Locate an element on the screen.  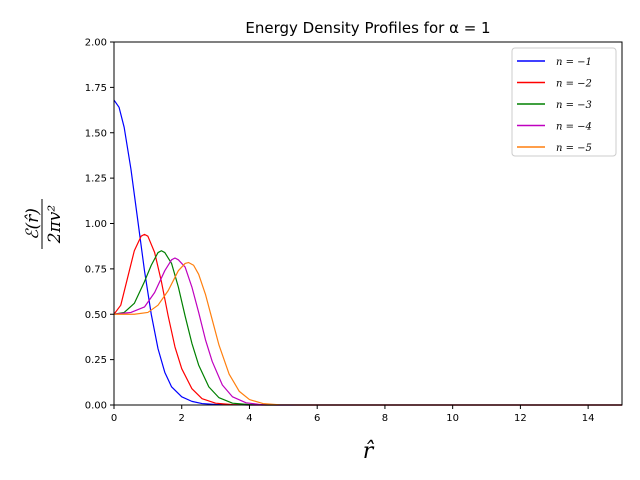
y-axis: 0.00 0.25 0.50 0.75 1.00 1.25 1.50 1.75 2.00 is located at coordinates (99, 225).